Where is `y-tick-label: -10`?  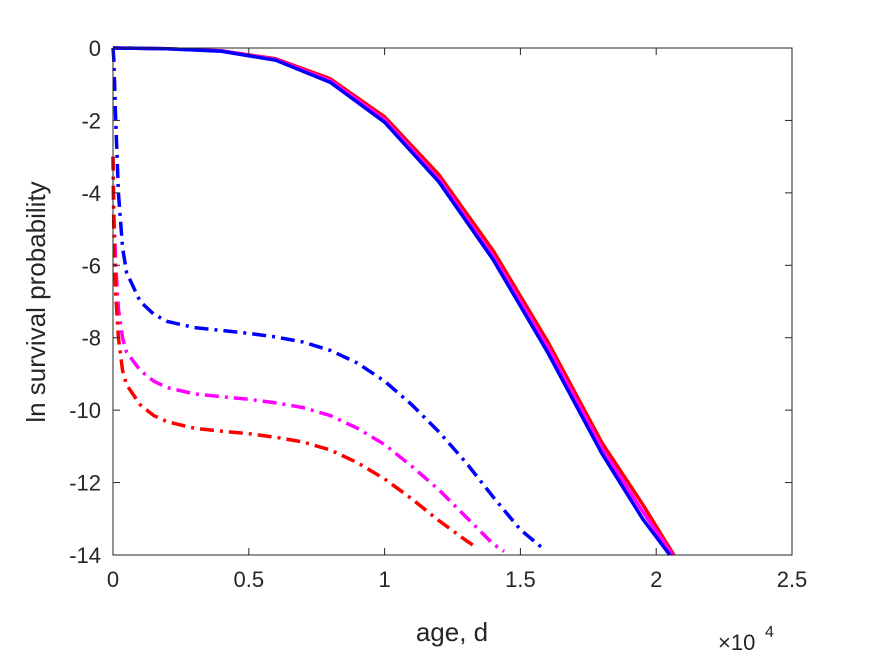 y-tick-label: -10 is located at coordinates (85, 410).